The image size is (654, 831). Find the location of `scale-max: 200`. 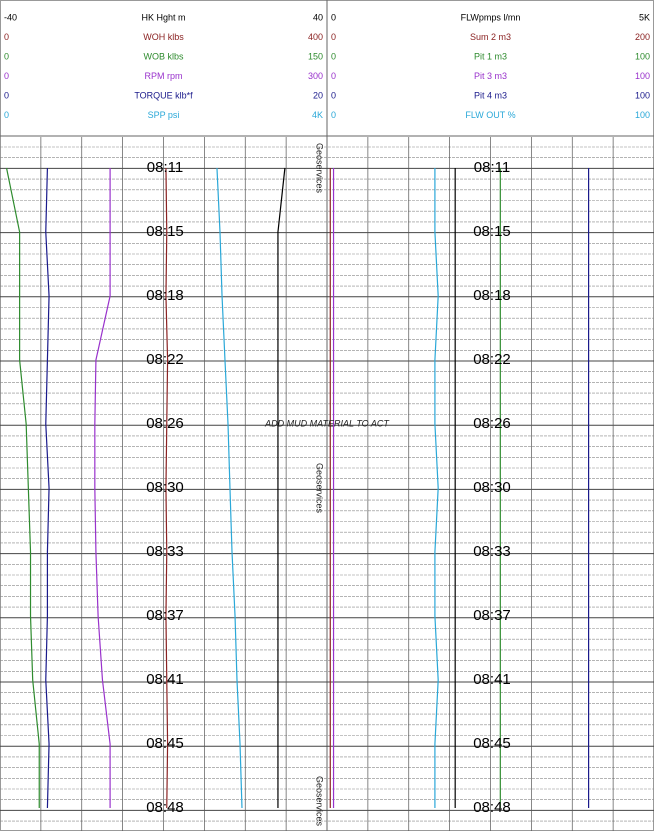

scale-max: 200 is located at coordinates (642, 37).